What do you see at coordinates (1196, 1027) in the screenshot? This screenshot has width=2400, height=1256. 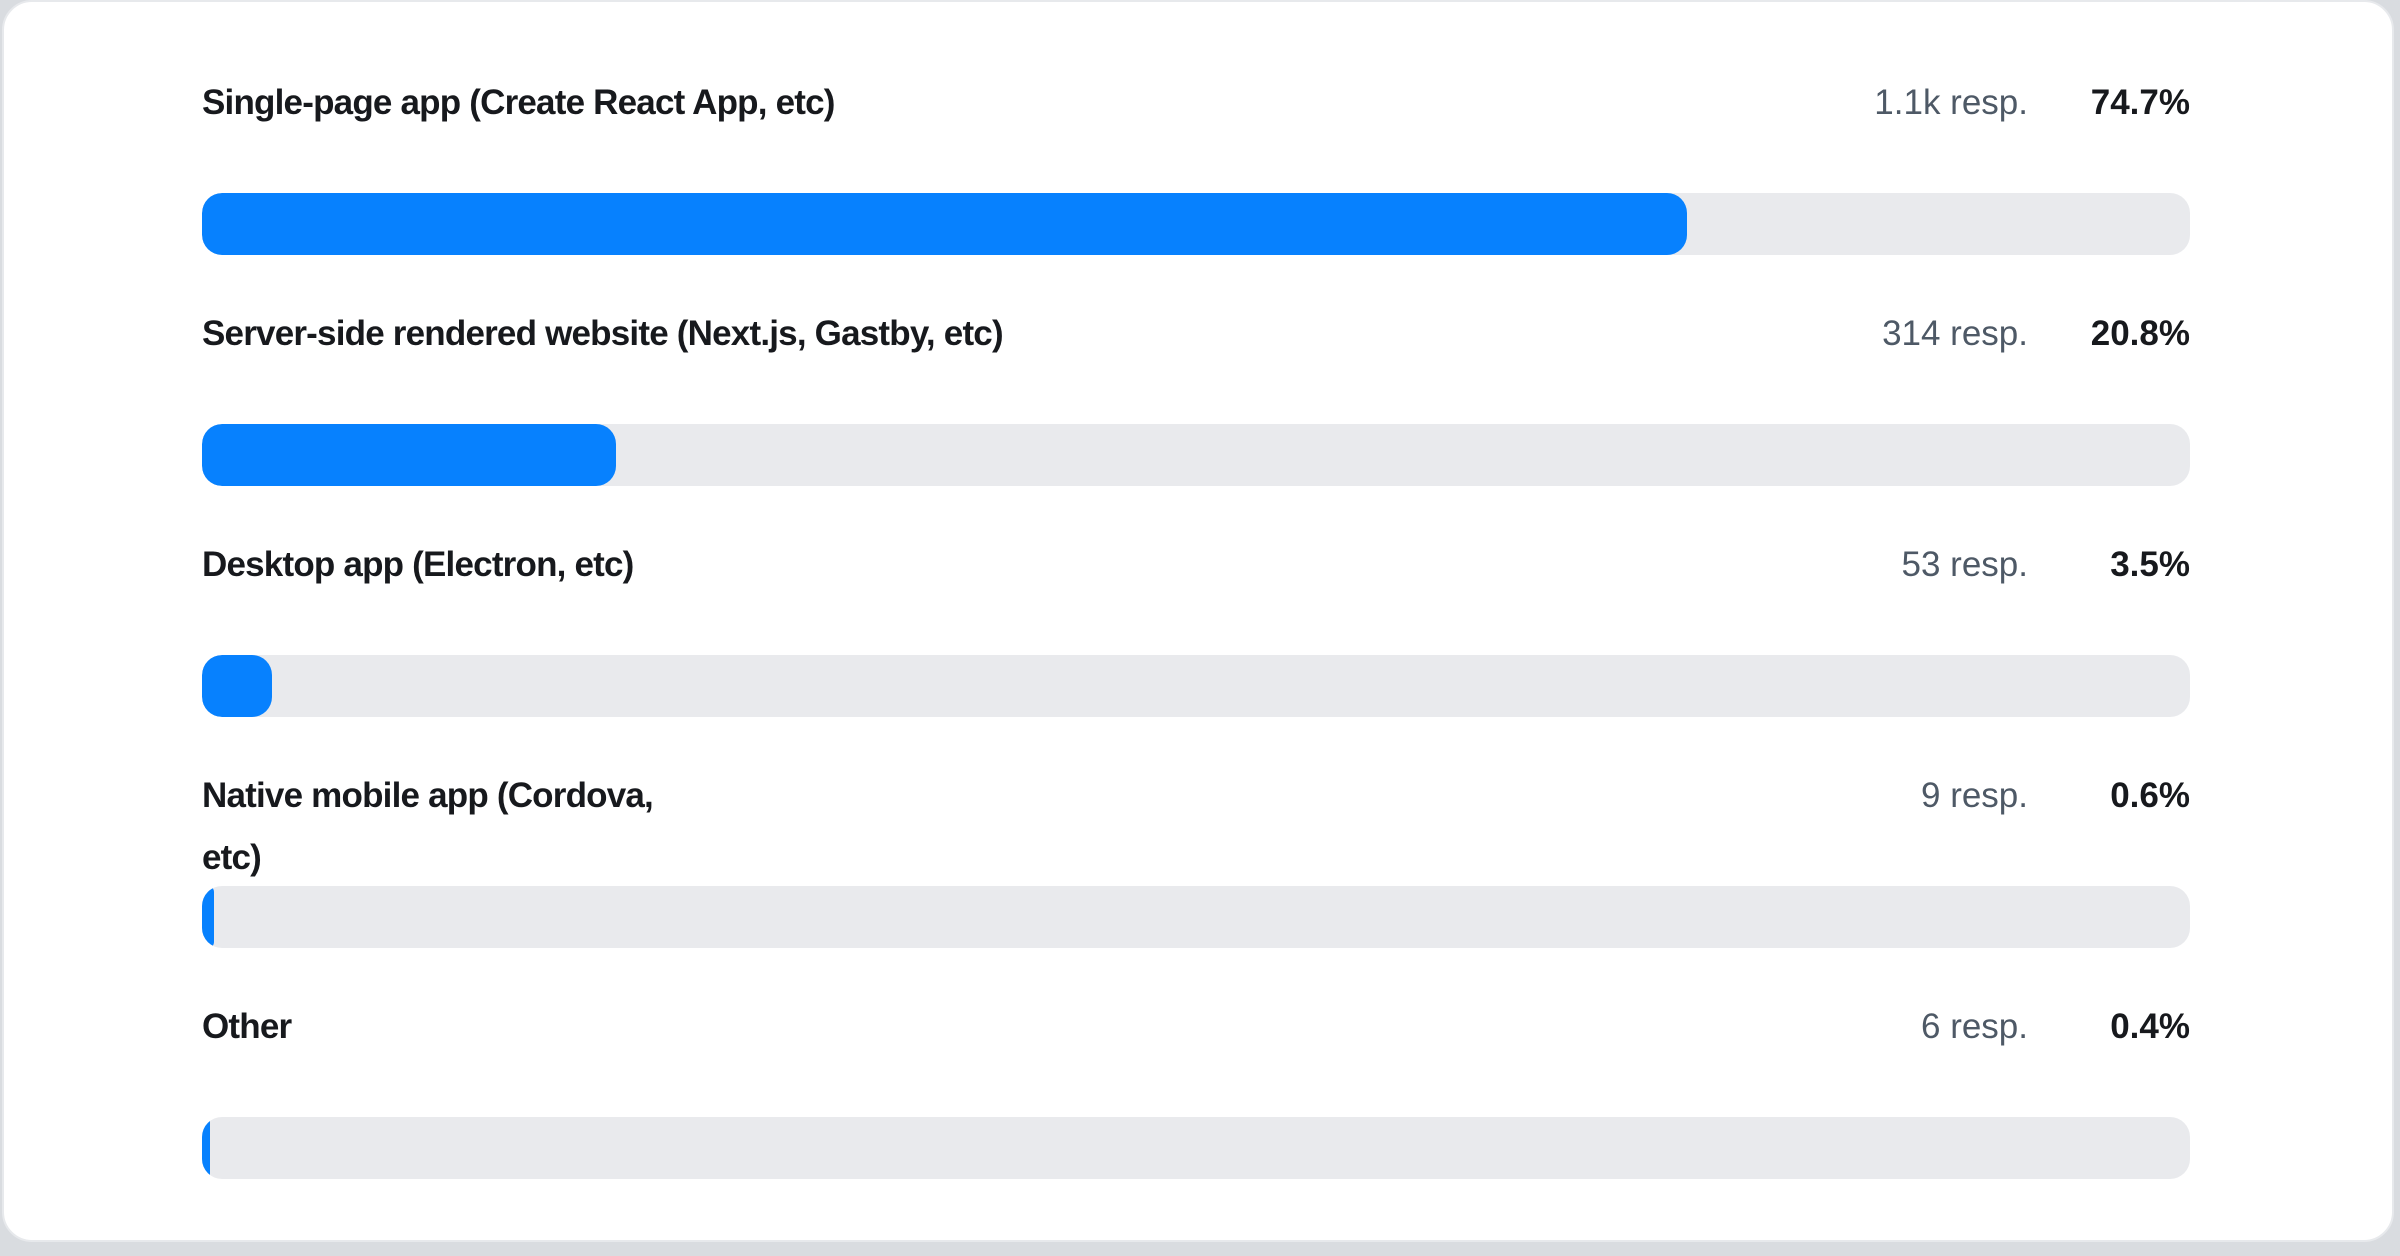 I see `row-header: Other 6 resp. 0.4%` at bounding box center [1196, 1027].